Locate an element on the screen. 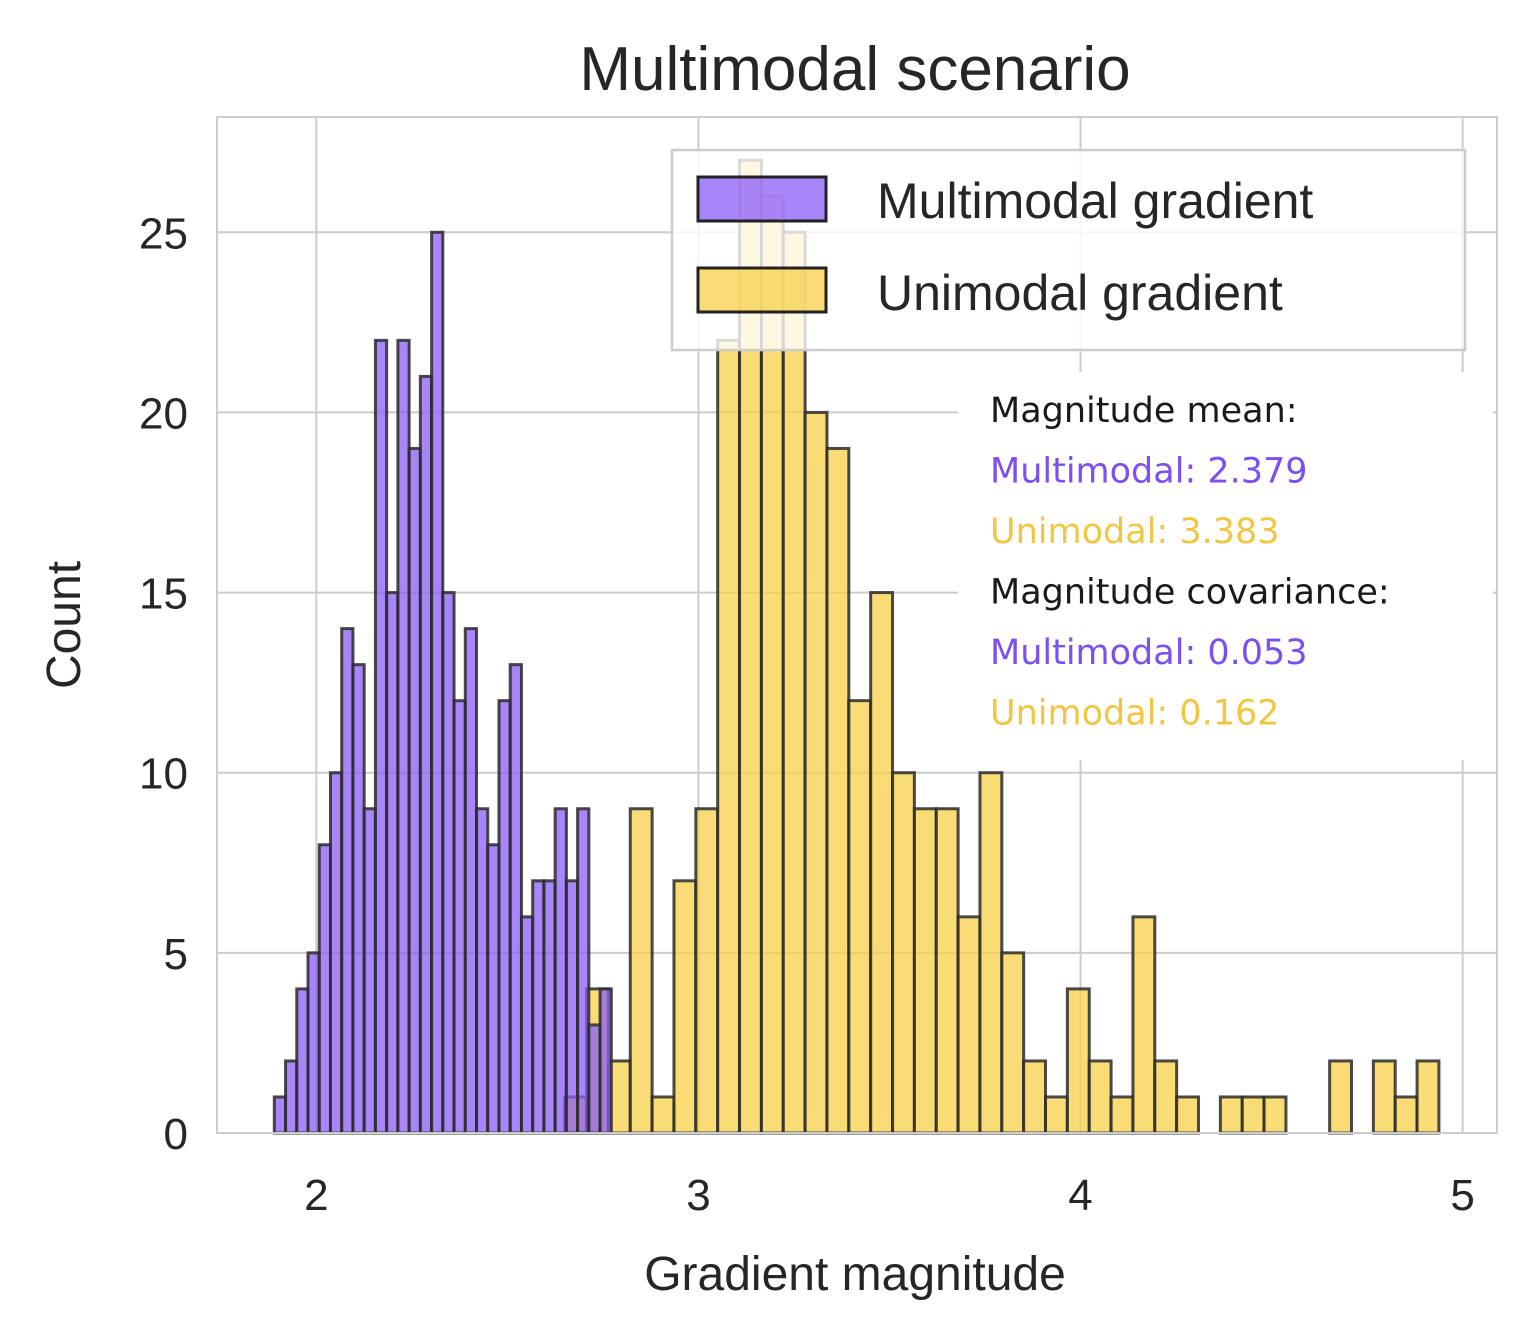  x-tick-label-3: 5 is located at coordinates (1462, 1195).